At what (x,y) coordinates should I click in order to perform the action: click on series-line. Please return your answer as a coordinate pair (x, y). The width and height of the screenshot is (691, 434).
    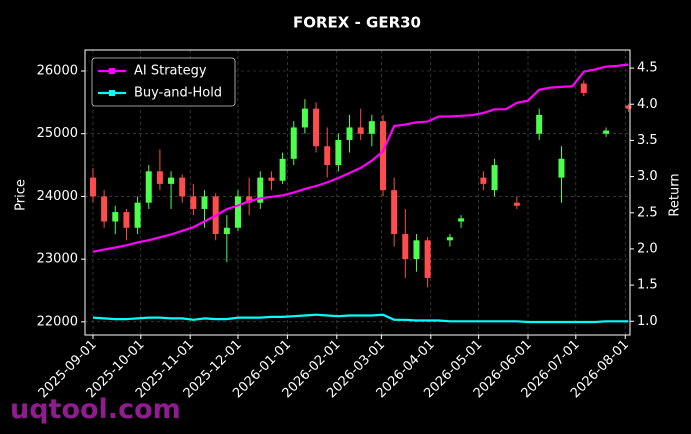
    Looking at the image, I should click on (360, 318).